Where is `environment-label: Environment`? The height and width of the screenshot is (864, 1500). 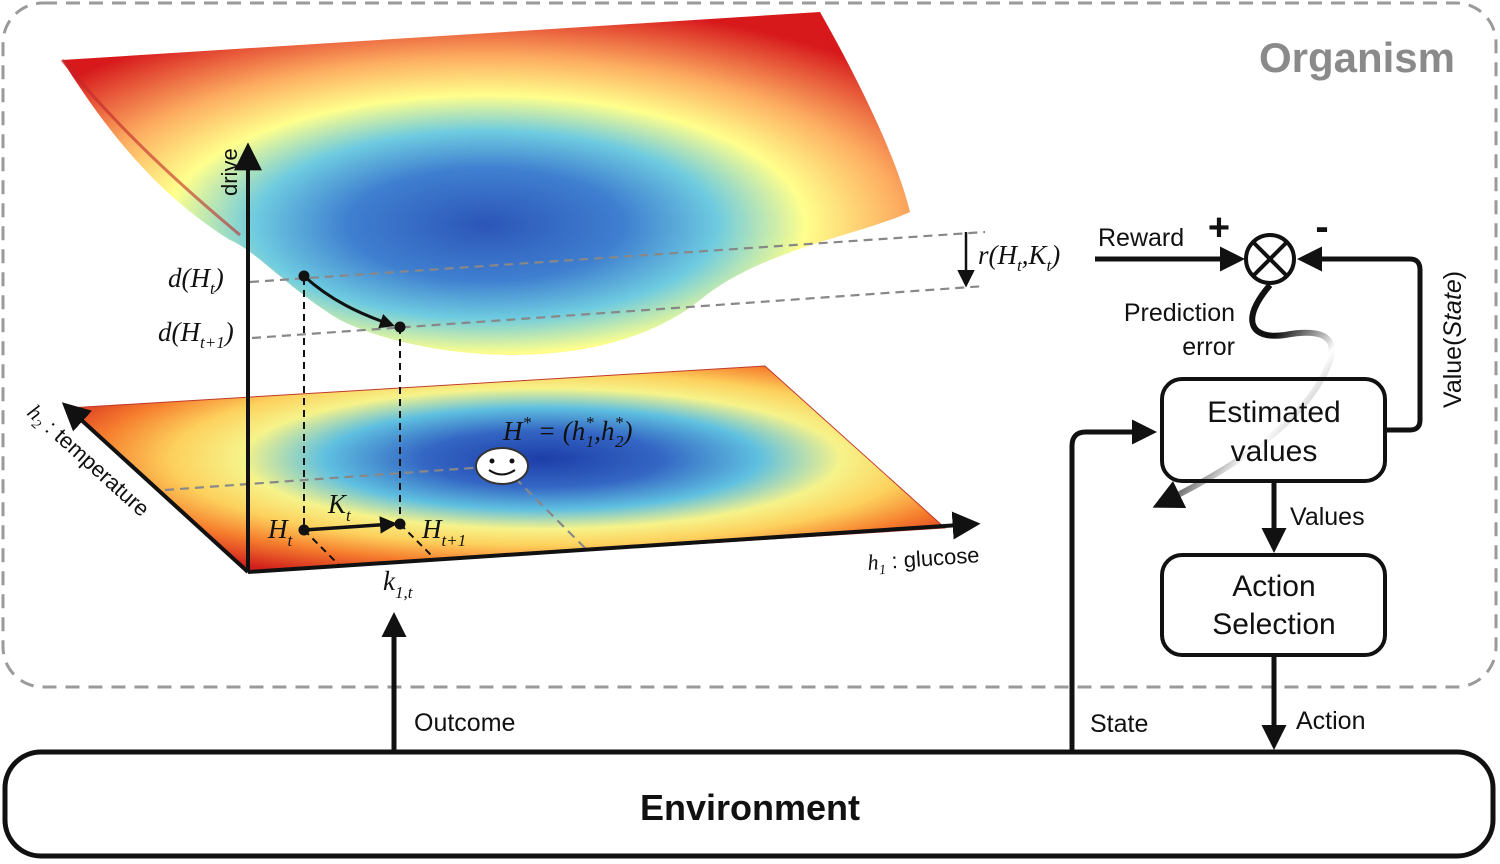 environment-label: Environment is located at coordinates (750, 807).